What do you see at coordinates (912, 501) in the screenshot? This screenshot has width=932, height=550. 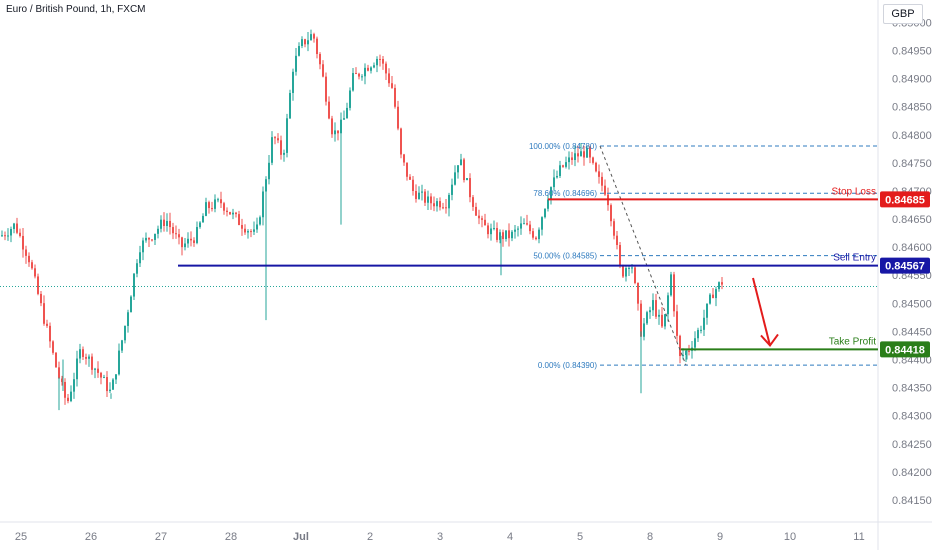 I see `y-tick-label: 0.84150` at bounding box center [912, 501].